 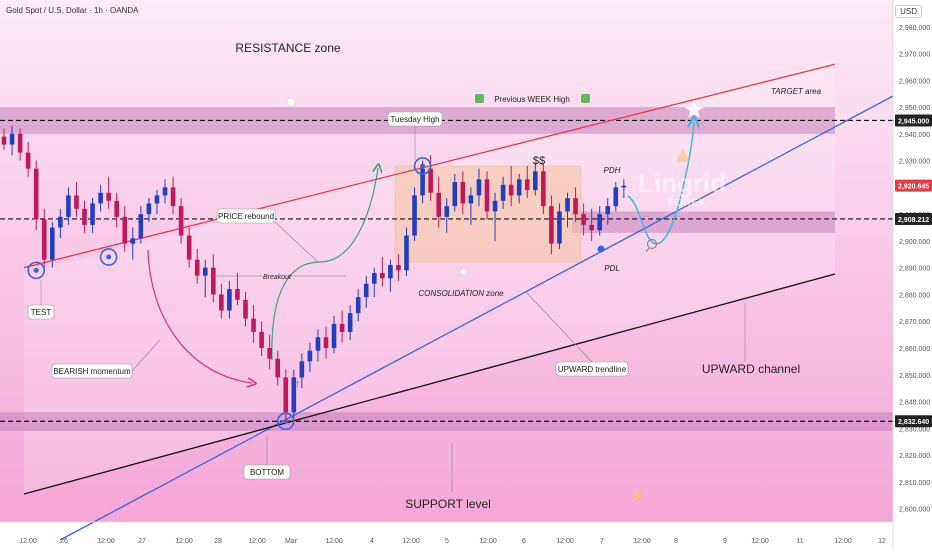 What do you see at coordinates (676, 541) in the screenshot?
I see `x-tick-label-17: 8` at bounding box center [676, 541].